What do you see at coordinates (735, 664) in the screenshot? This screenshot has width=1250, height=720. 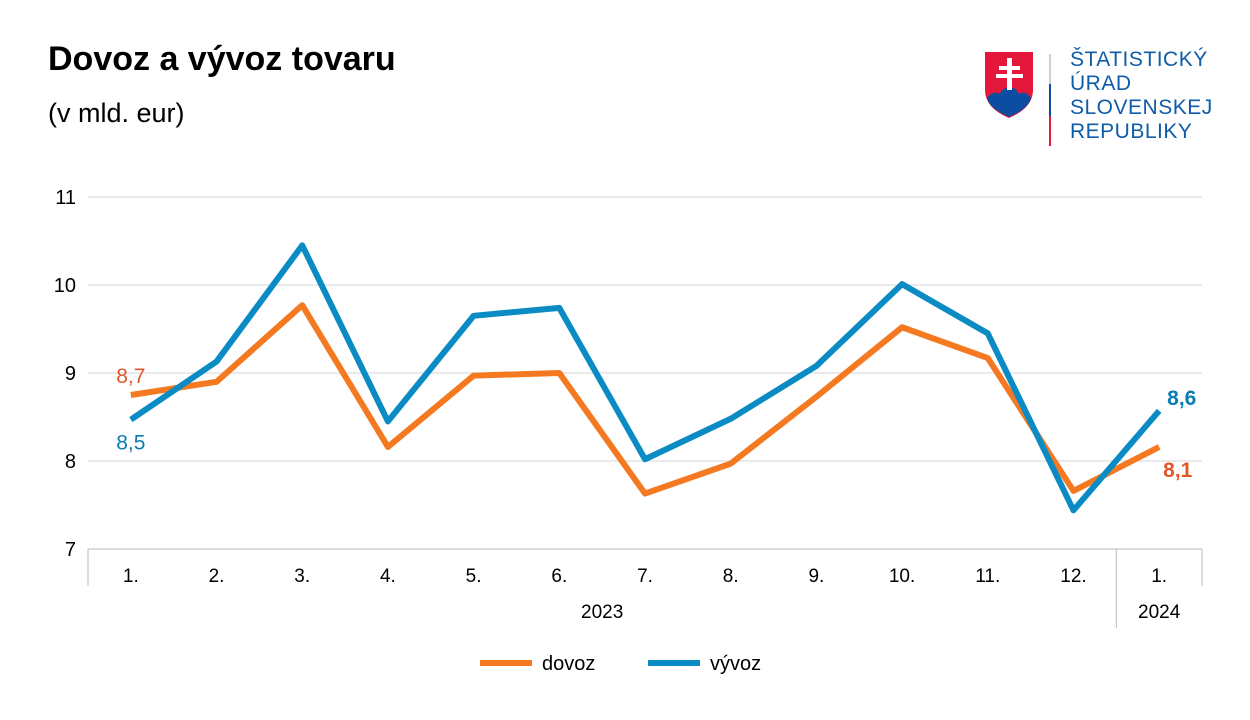 I see `legend-label: vývoz` at bounding box center [735, 664].